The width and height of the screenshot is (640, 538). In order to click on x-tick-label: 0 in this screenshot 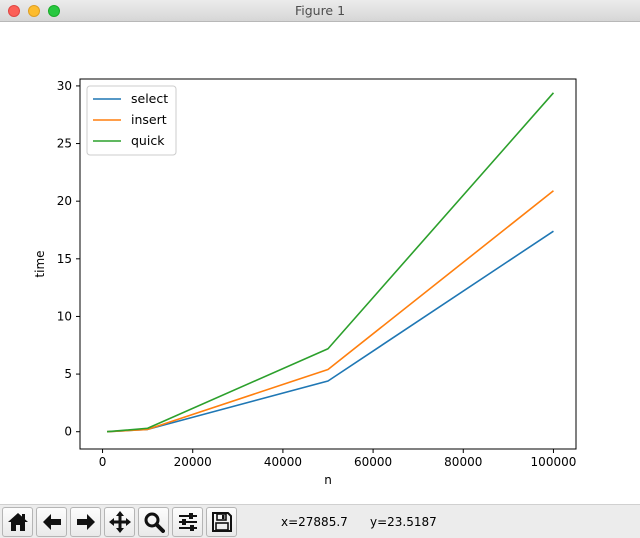, I will do `click(103, 462)`.